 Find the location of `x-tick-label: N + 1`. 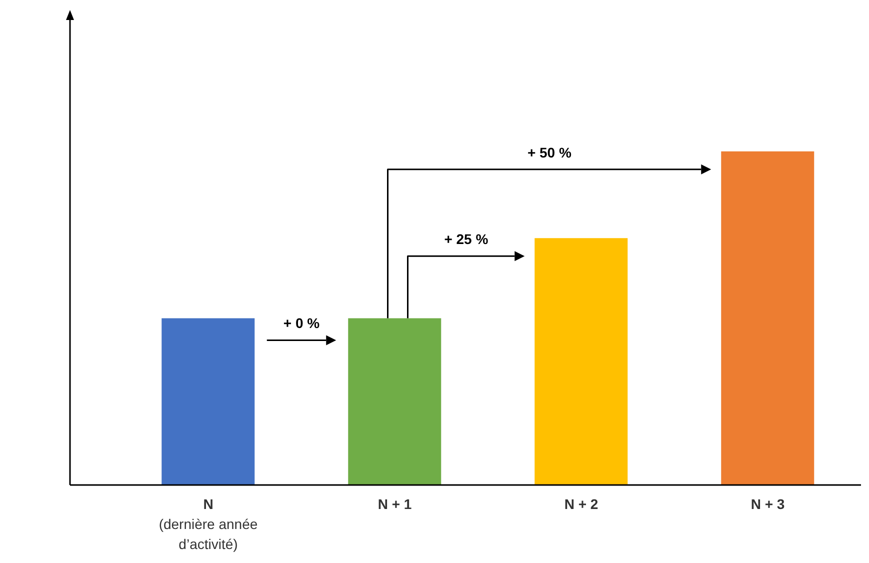

x-tick-label: N + 1 is located at coordinates (395, 504).